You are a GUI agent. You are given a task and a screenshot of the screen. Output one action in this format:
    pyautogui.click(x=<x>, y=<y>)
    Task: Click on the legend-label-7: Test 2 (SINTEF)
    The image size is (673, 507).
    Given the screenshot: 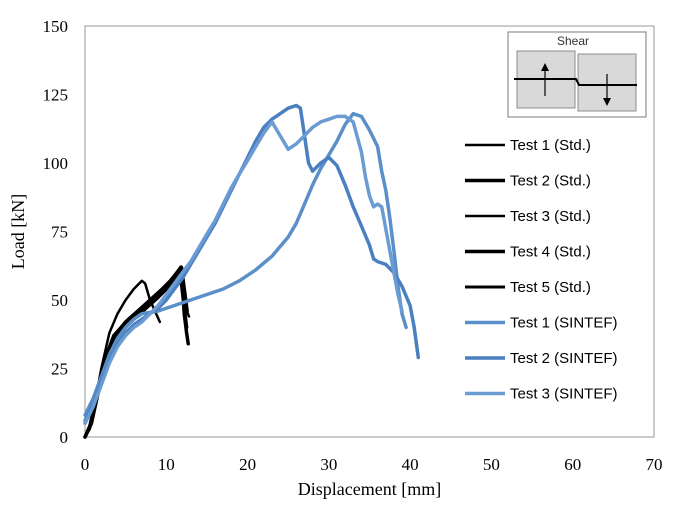 What is the action you would take?
    pyautogui.click(x=564, y=358)
    